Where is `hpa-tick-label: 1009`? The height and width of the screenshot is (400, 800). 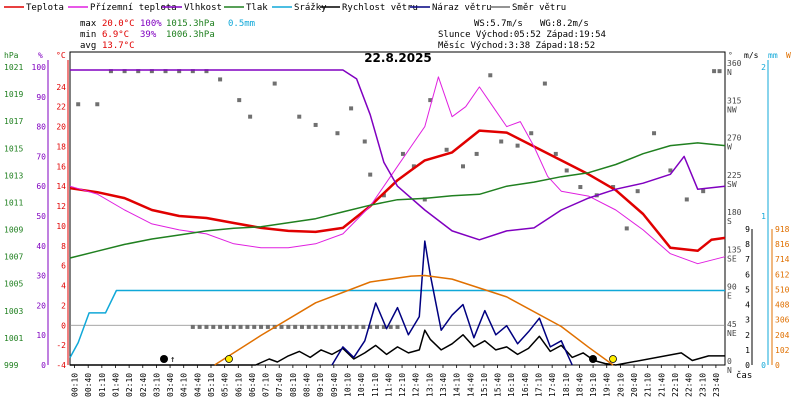 hpa-tick-label: 1009 is located at coordinates (13, 230).